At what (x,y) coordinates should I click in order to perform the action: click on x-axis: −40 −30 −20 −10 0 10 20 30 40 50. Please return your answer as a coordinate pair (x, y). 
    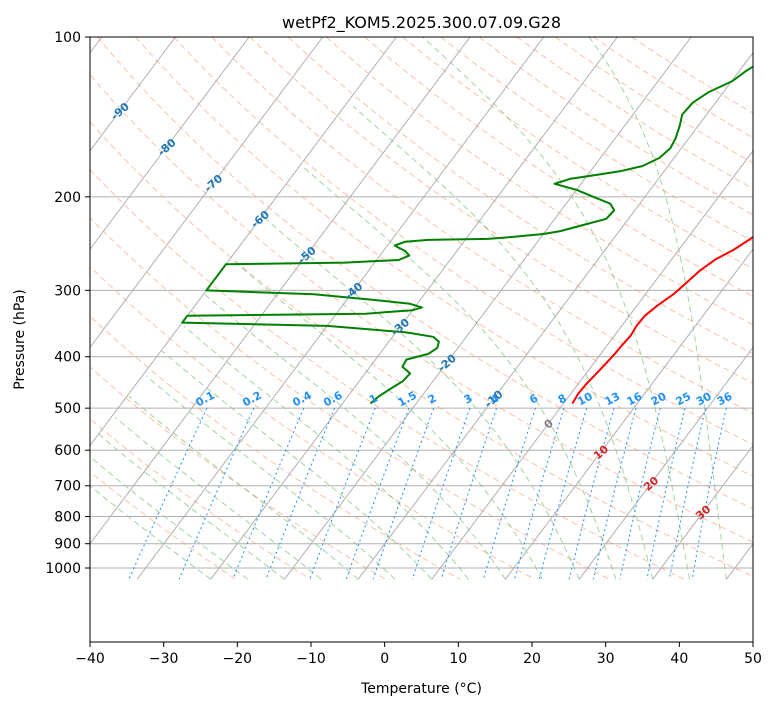
    Looking at the image, I should click on (418, 654).